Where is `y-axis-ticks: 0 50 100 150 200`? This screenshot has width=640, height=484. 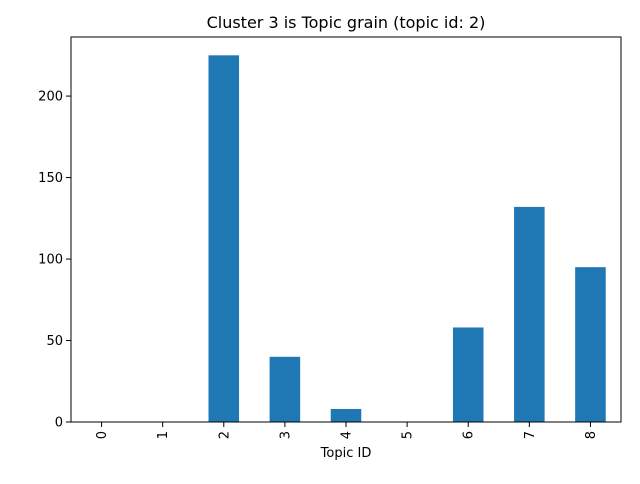 y-axis-ticks: 0 50 100 150 200 is located at coordinates (54, 260).